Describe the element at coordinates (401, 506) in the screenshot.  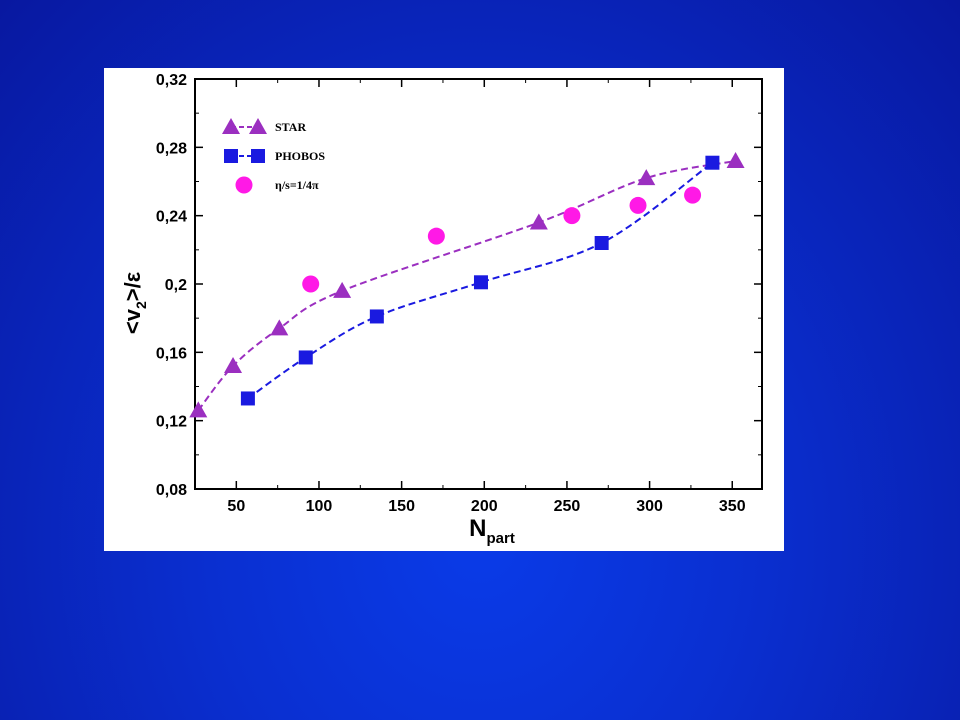
I see `x-tick-label: 150` at that location.